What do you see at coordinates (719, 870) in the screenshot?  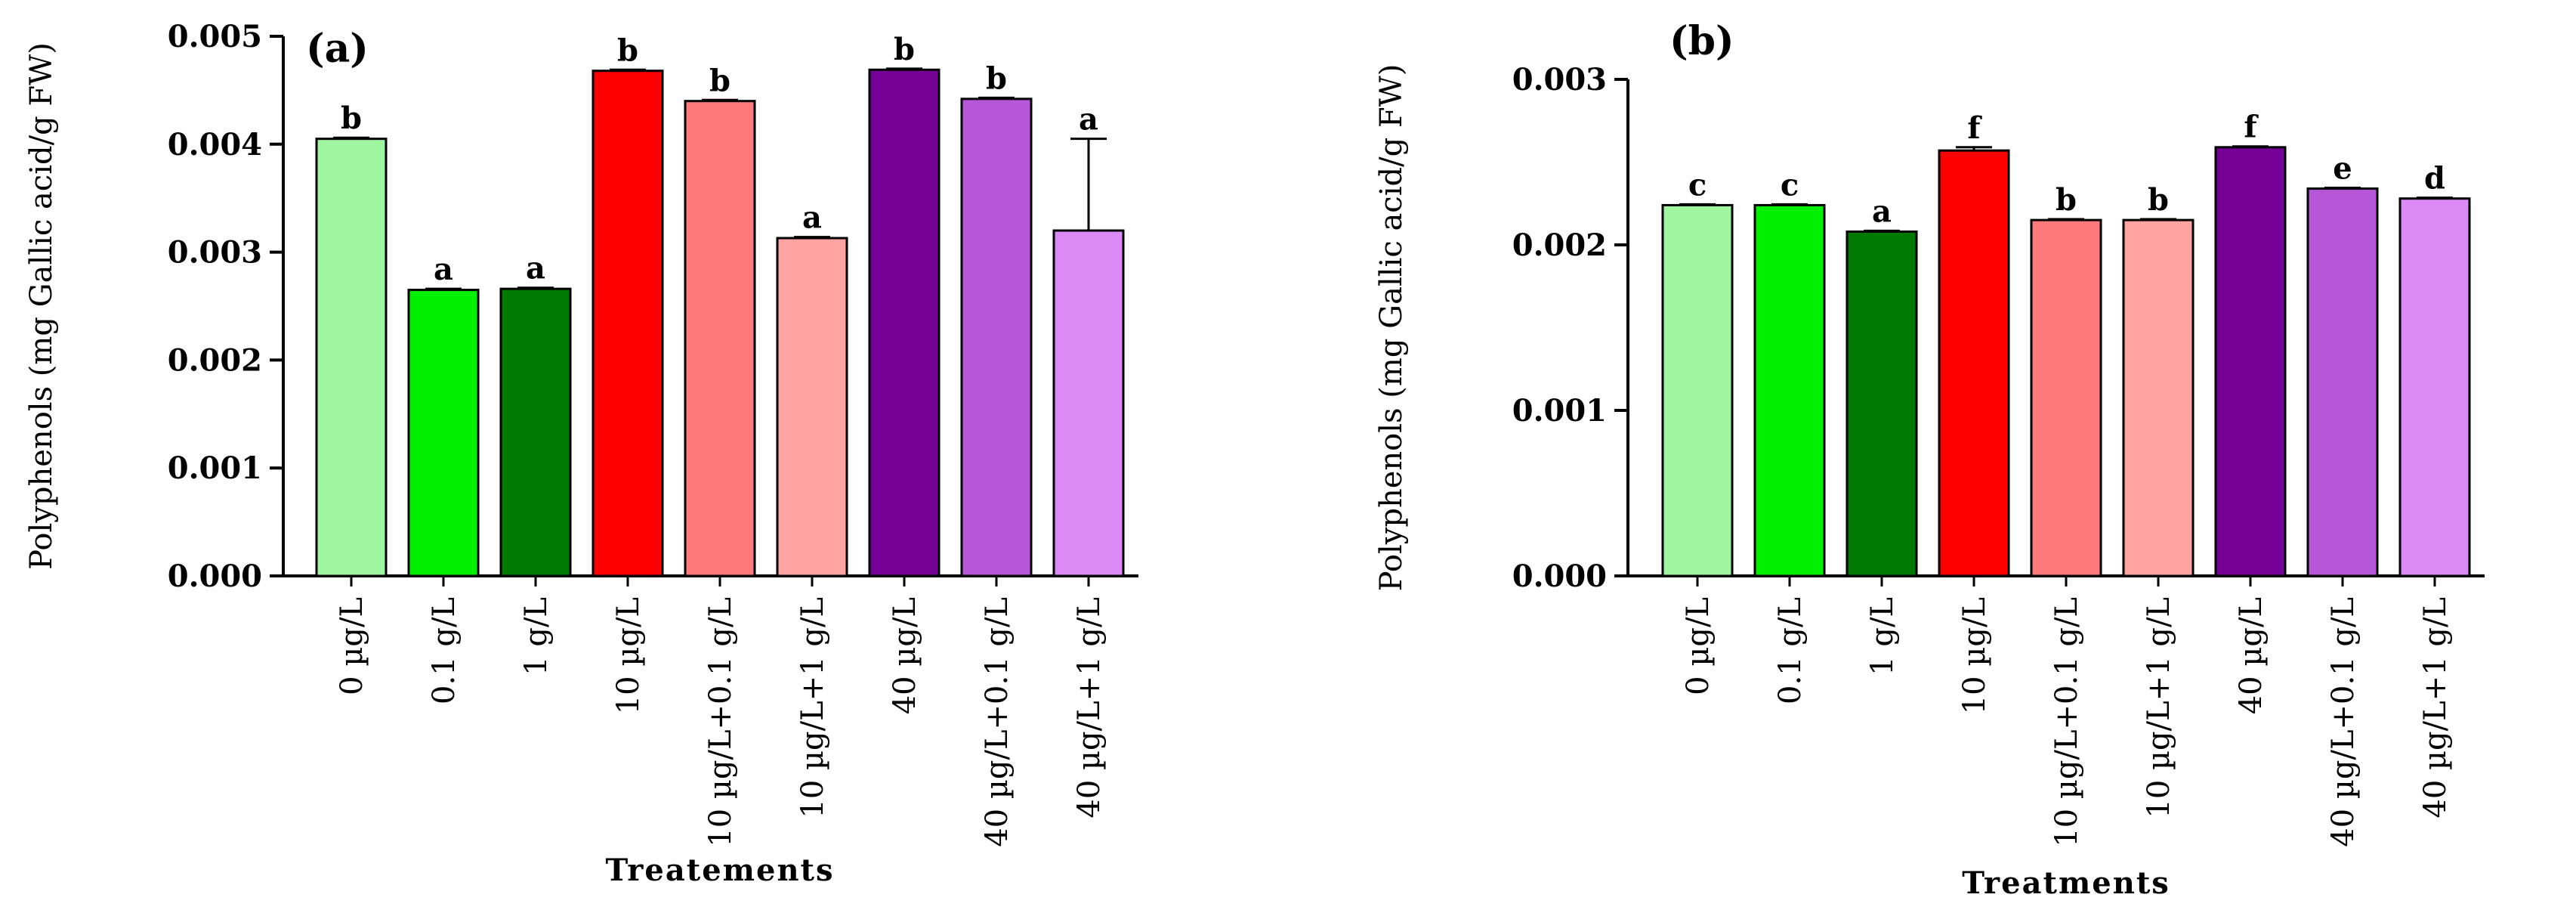 I see `x-axis-title: Treatements` at bounding box center [719, 870].